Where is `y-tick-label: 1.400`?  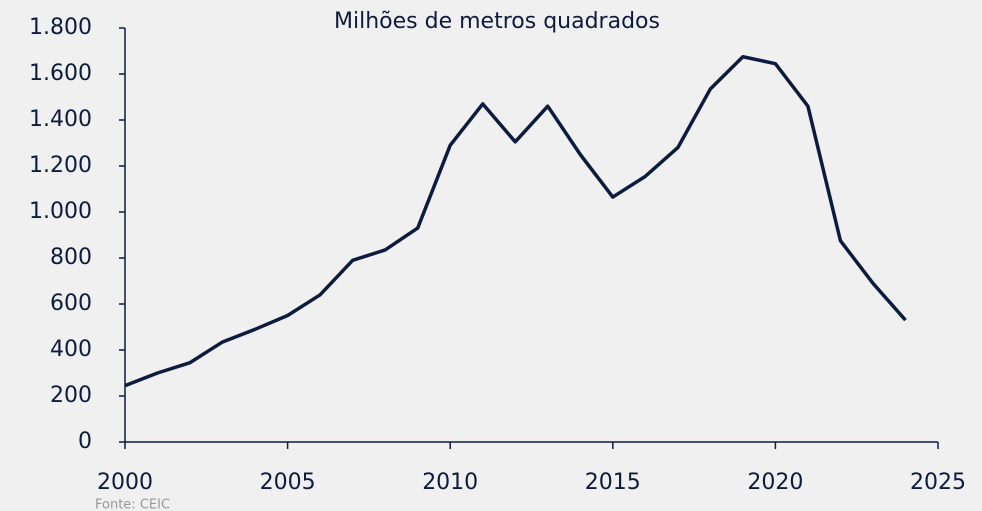 y-tick-label: 1.400 is located at coordinates (60, 119).